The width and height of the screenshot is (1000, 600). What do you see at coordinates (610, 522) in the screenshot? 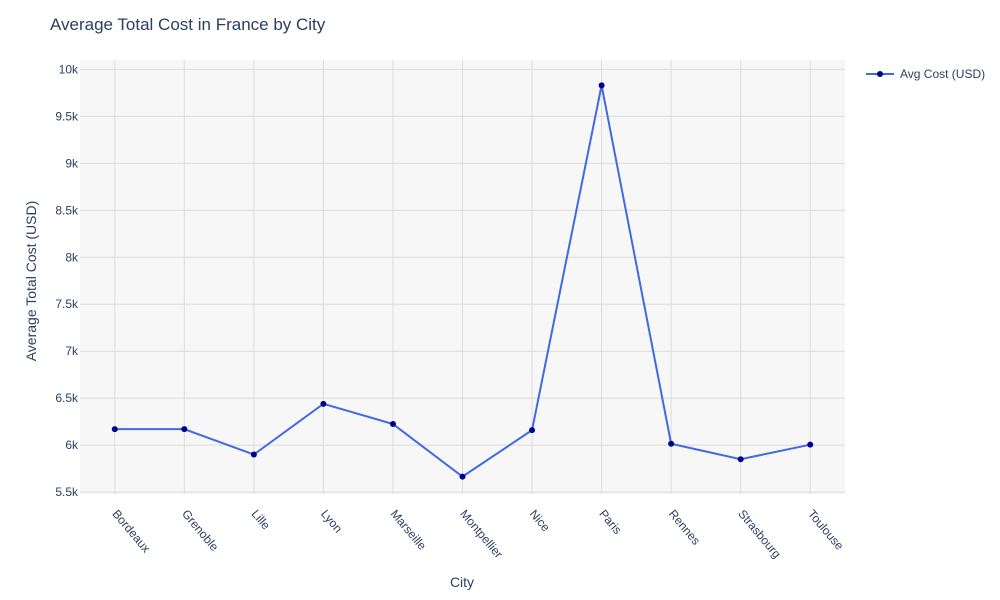
I see `x-tick-label: Paris` at bounding box center [610, 522].